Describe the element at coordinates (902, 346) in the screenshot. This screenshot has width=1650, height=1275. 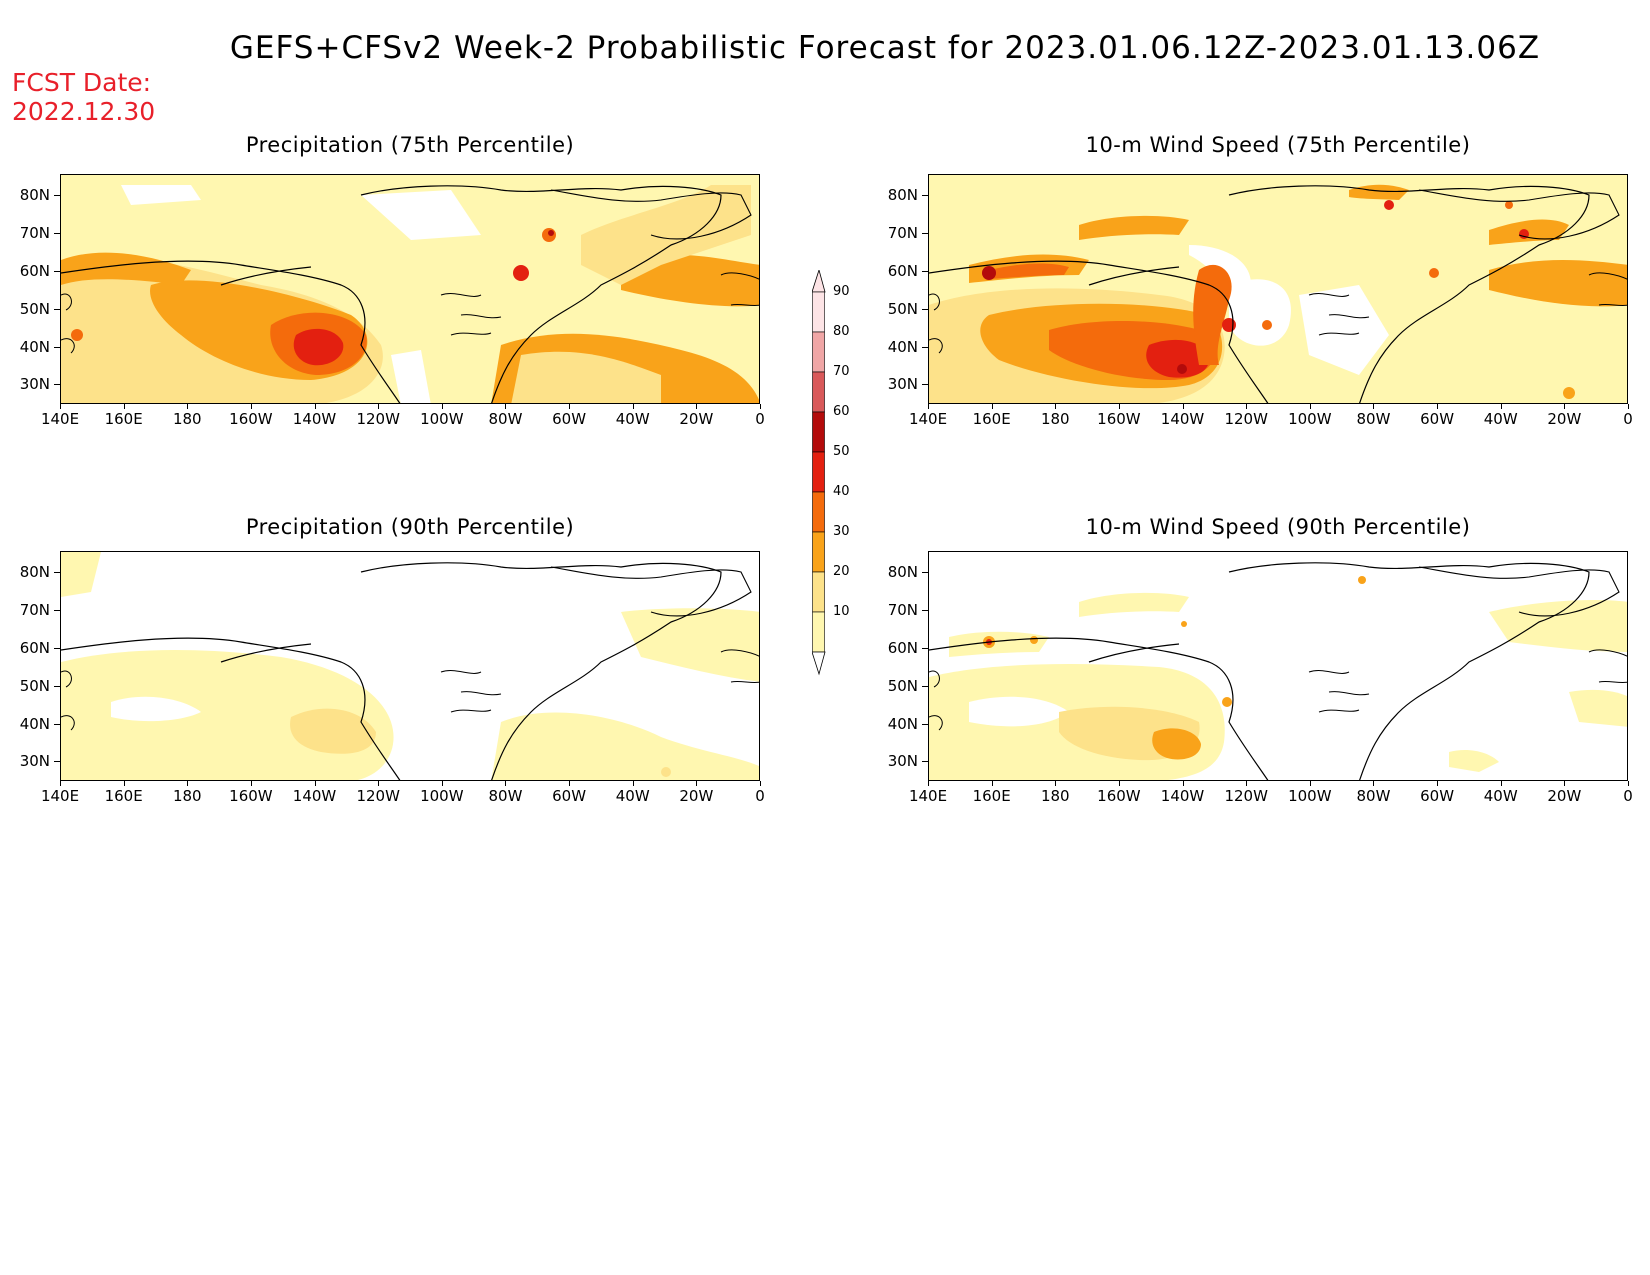
I see `lat-tick-label: 40N` at that location.